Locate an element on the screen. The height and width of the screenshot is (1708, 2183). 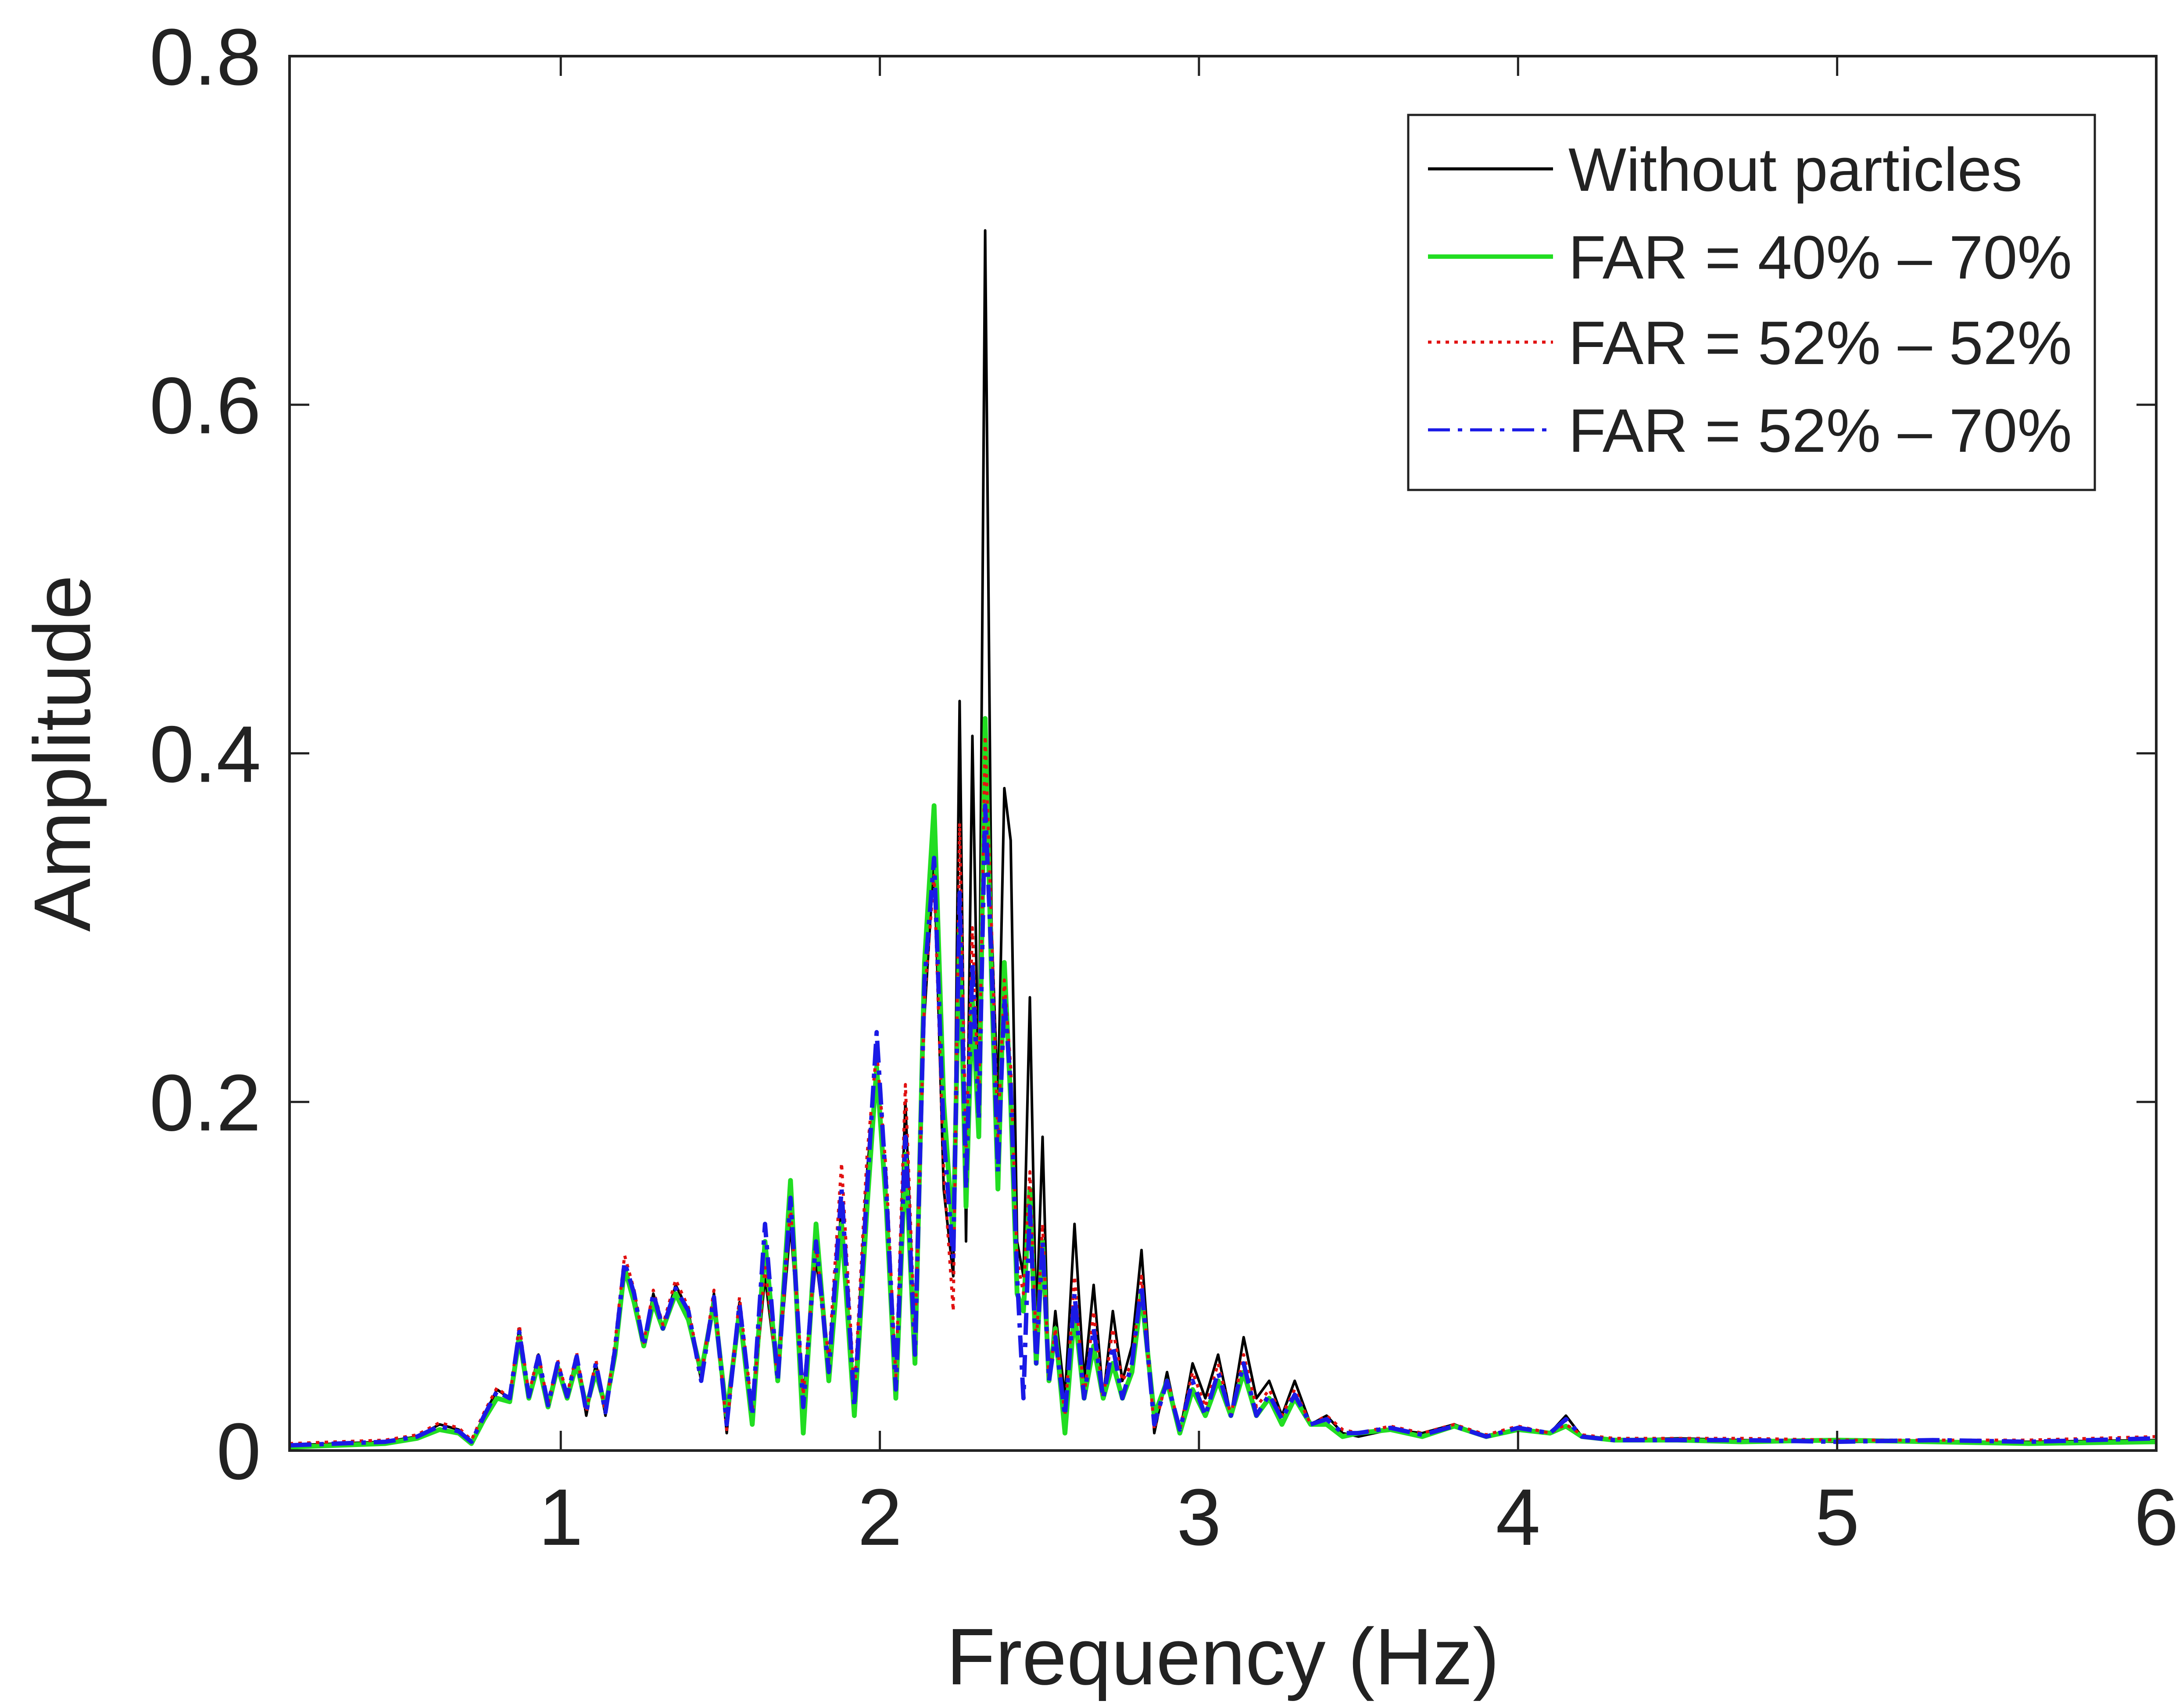
legend-label-1: Without particles is located at coordinates (1795, 169).